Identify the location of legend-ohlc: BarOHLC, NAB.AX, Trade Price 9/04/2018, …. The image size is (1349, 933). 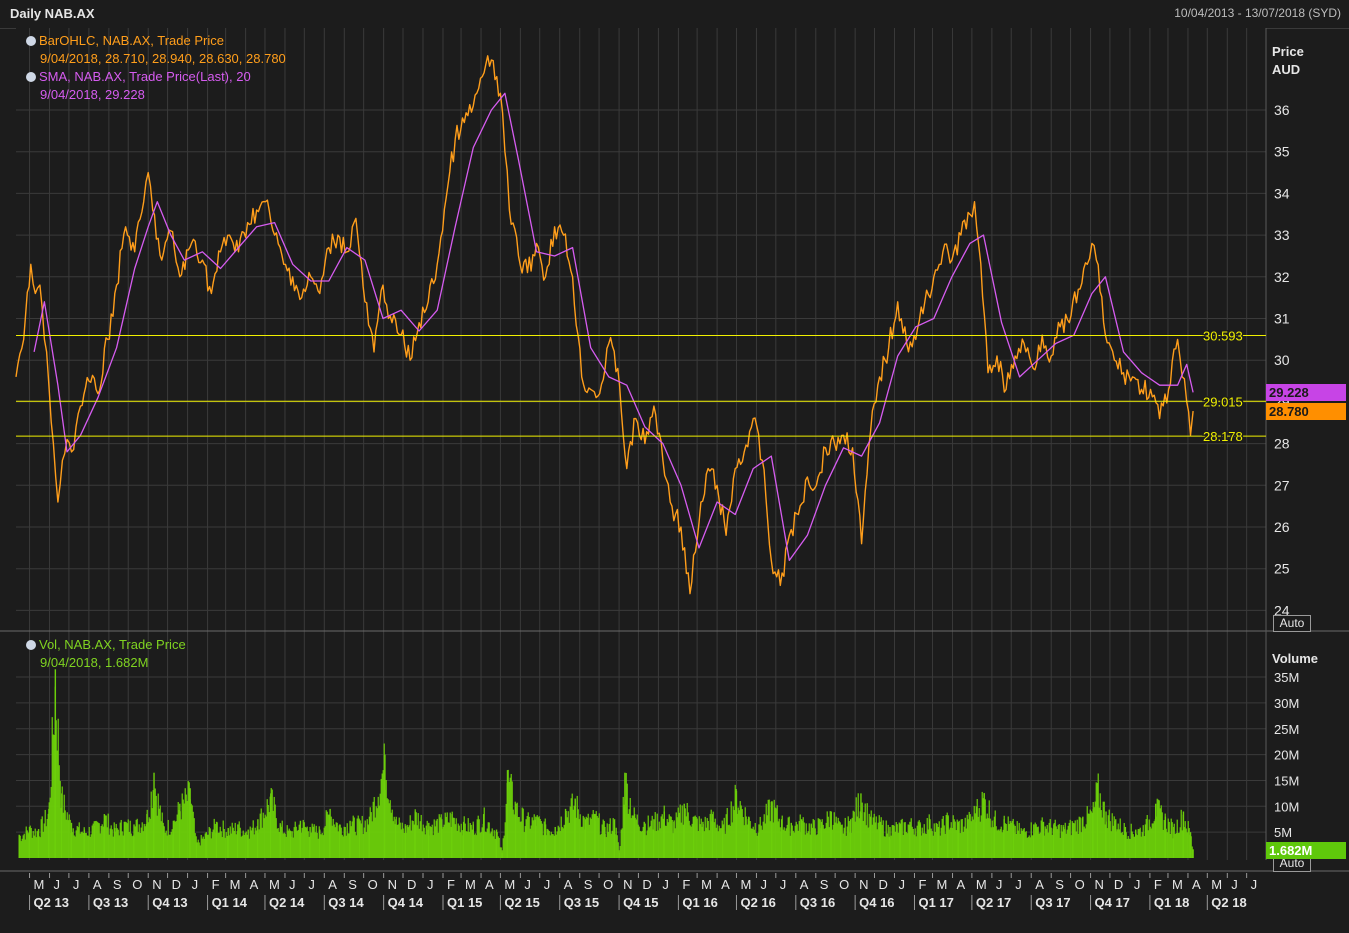
(156, 50).